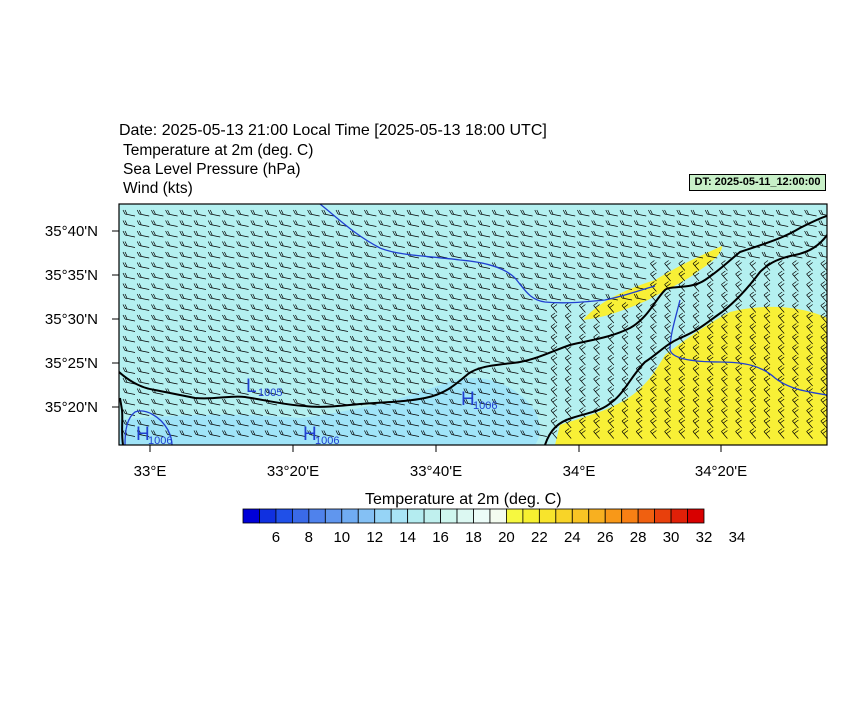 Image resolution: width=864 pixels, height=720 pixels. I want to click on isobar-line, so click(148, 427).